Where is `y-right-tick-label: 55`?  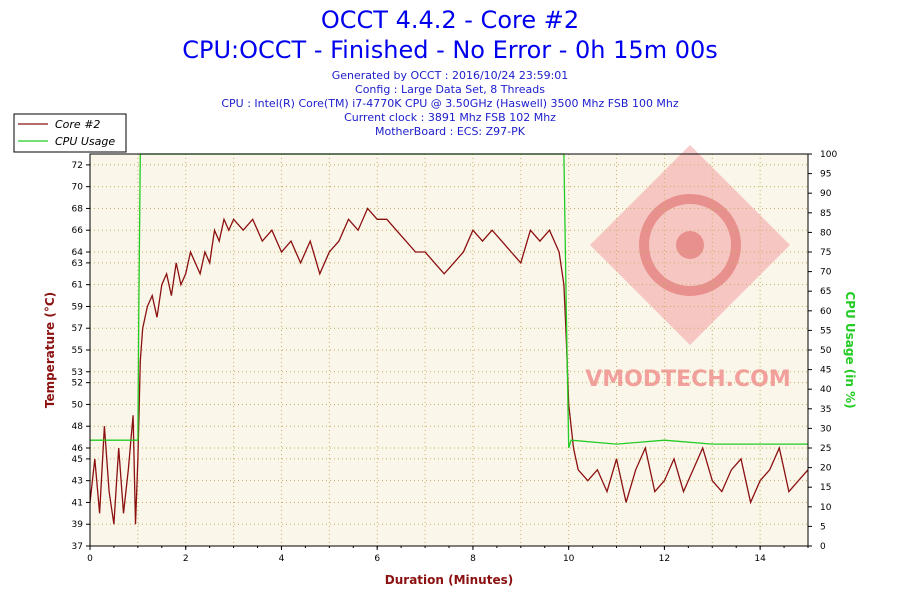
y-right-tick-label: 55 is located at coordinates (825, 331).